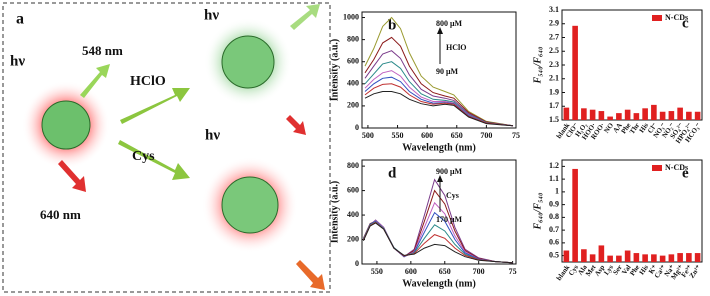  I want to click on legend-swatch, so click(657, 18).